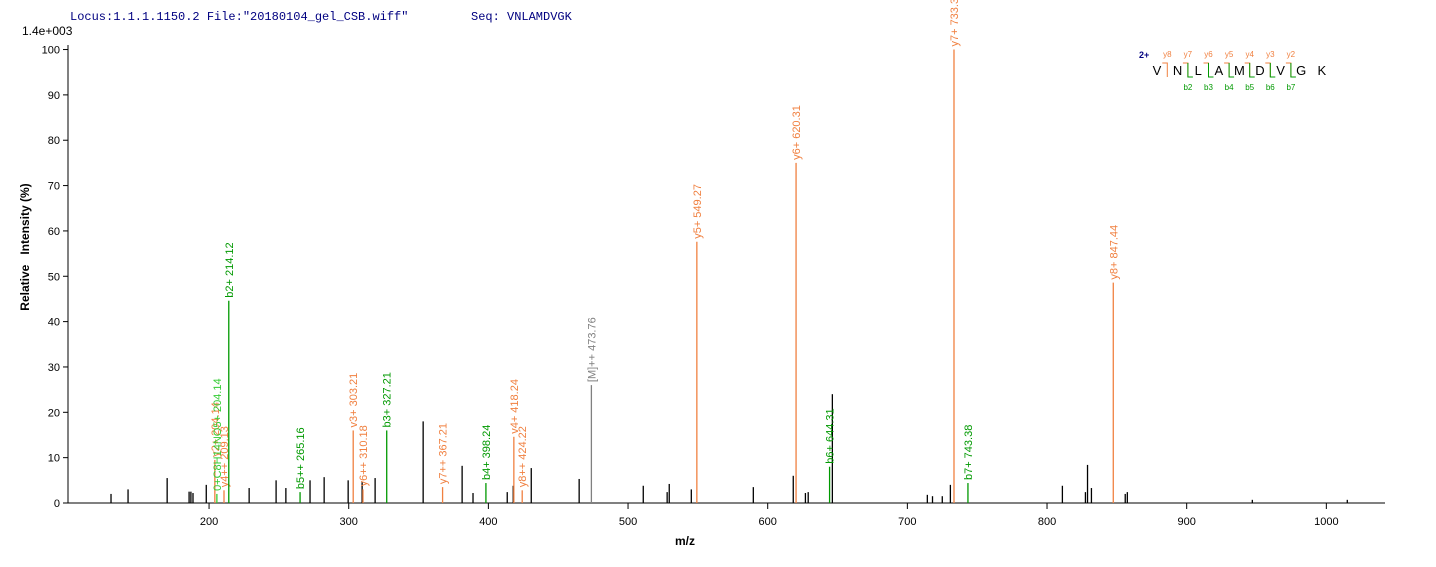 The width and height of the screenshot is (1436, 567). What do you see at coordinates (54, 96) in the screenshot?
I see `y-tick-label: 90` at bounding box center [54, 96].